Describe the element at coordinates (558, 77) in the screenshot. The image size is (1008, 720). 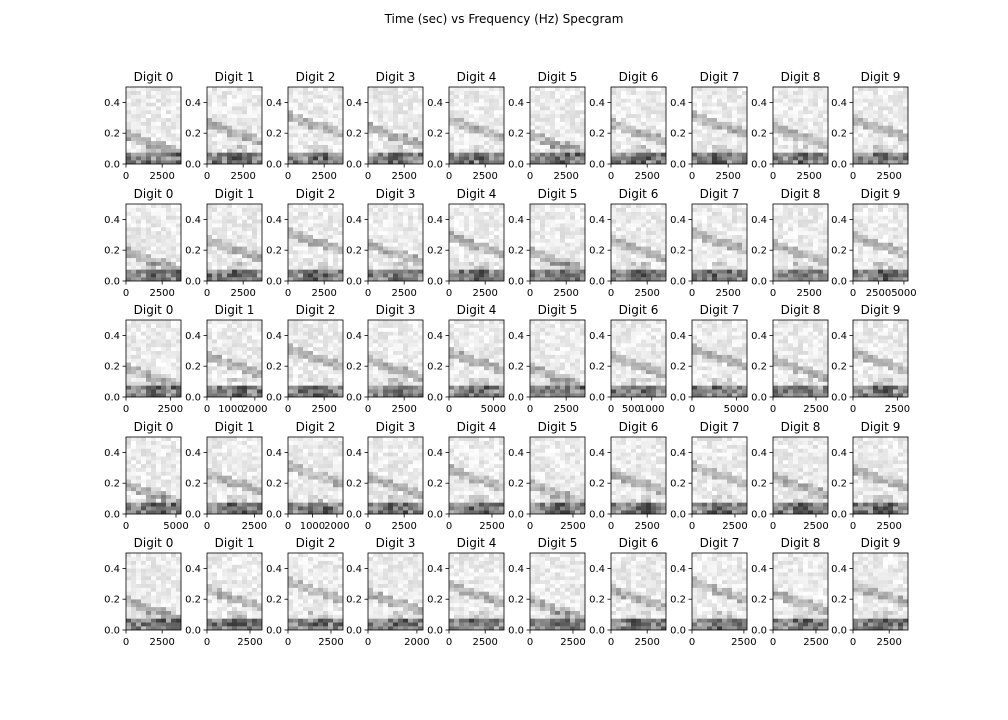
I see `panel-title: Digit 5` at that location.